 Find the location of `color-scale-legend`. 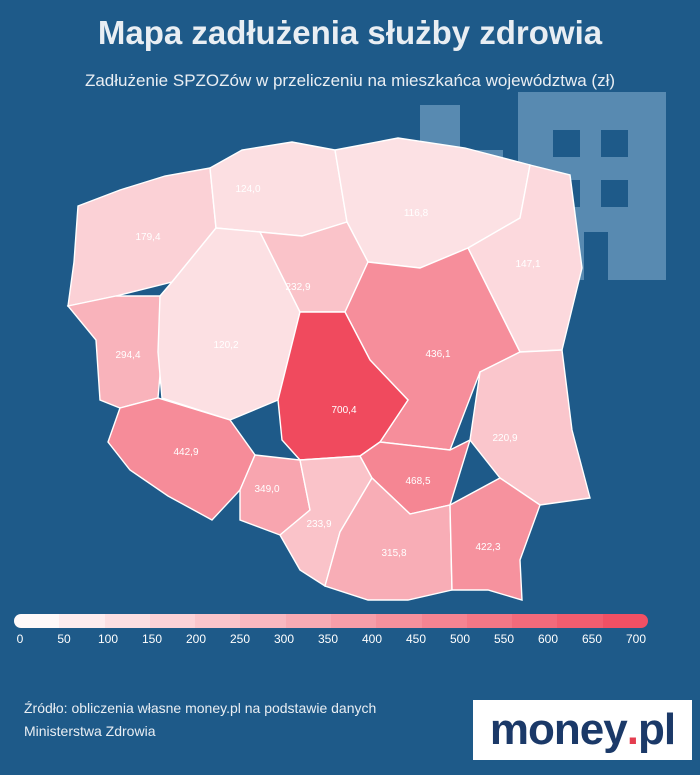

color-scale-legend is located at coordinates (331, 621).